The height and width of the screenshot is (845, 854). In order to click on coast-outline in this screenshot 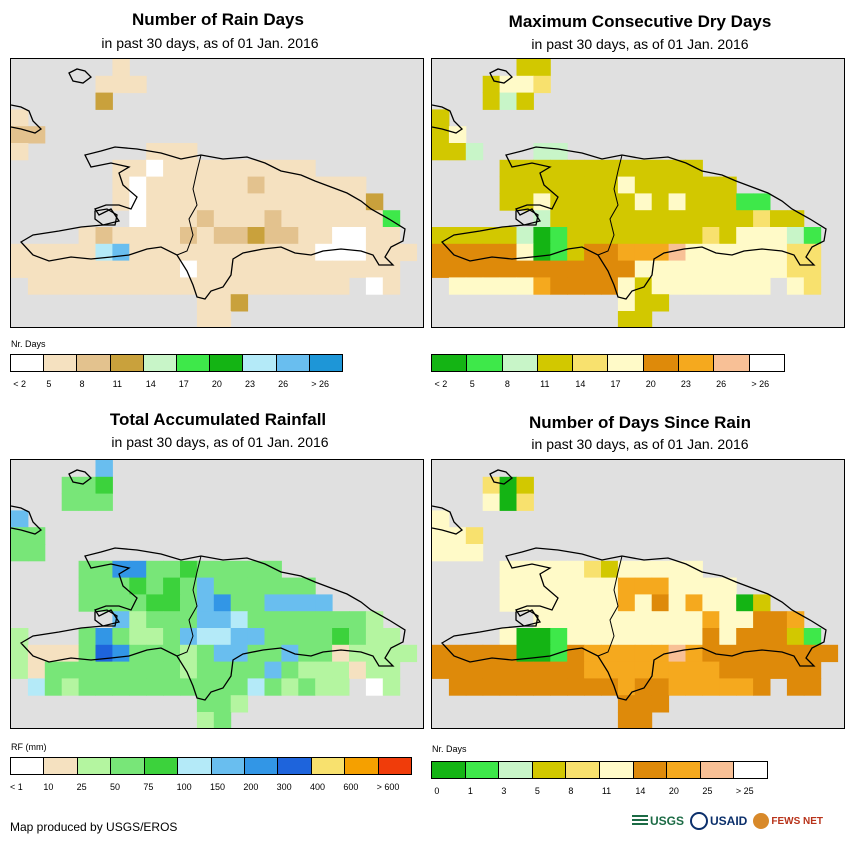, I will do `click(27, 520)`.